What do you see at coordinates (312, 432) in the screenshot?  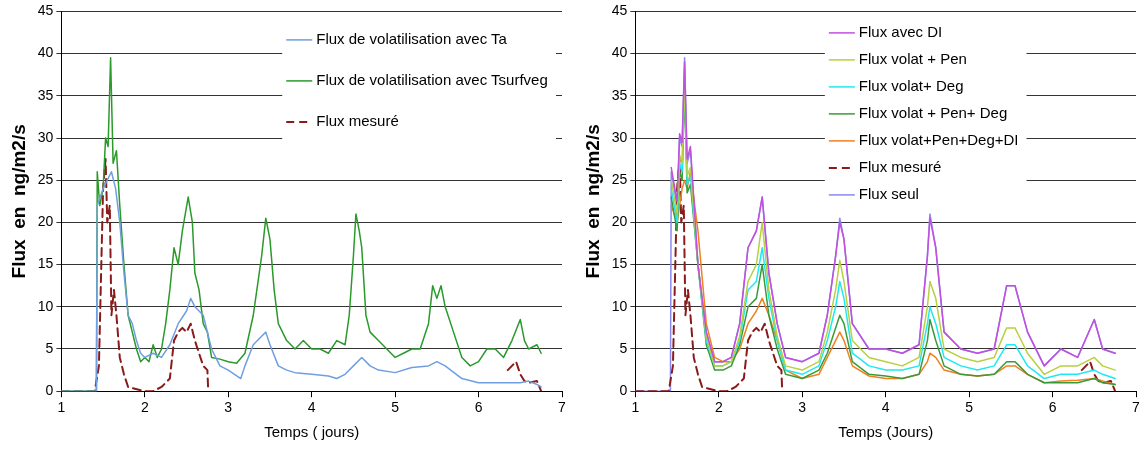 I see `x-axis-title: Temps ( jours)` at bounding box center [312, 432].